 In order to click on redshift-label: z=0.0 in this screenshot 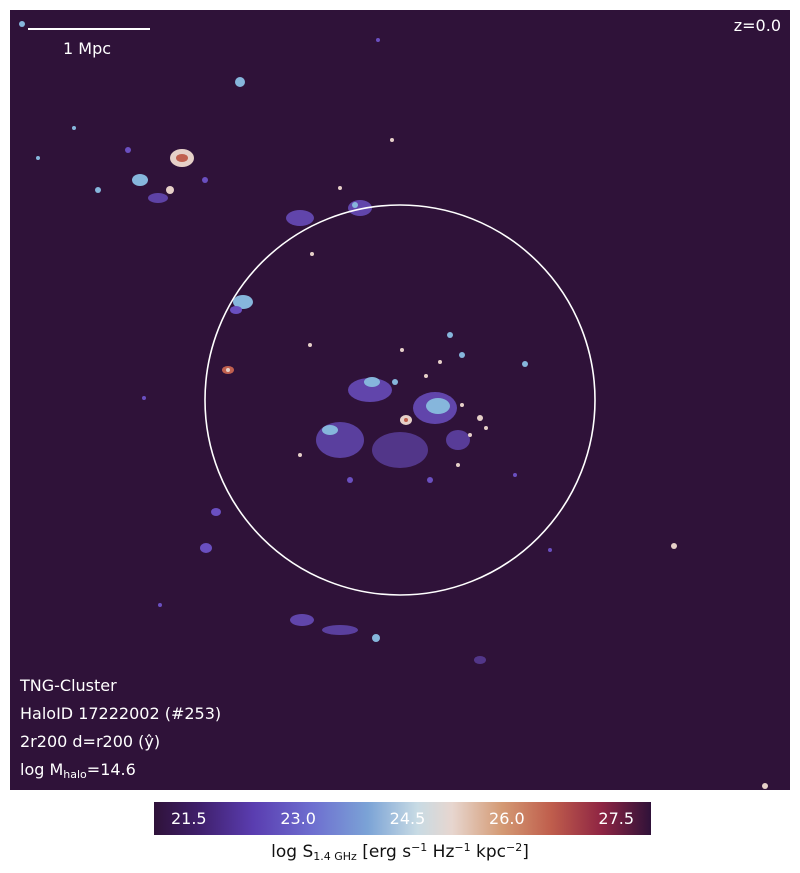, I will do `click(757, 25)`.